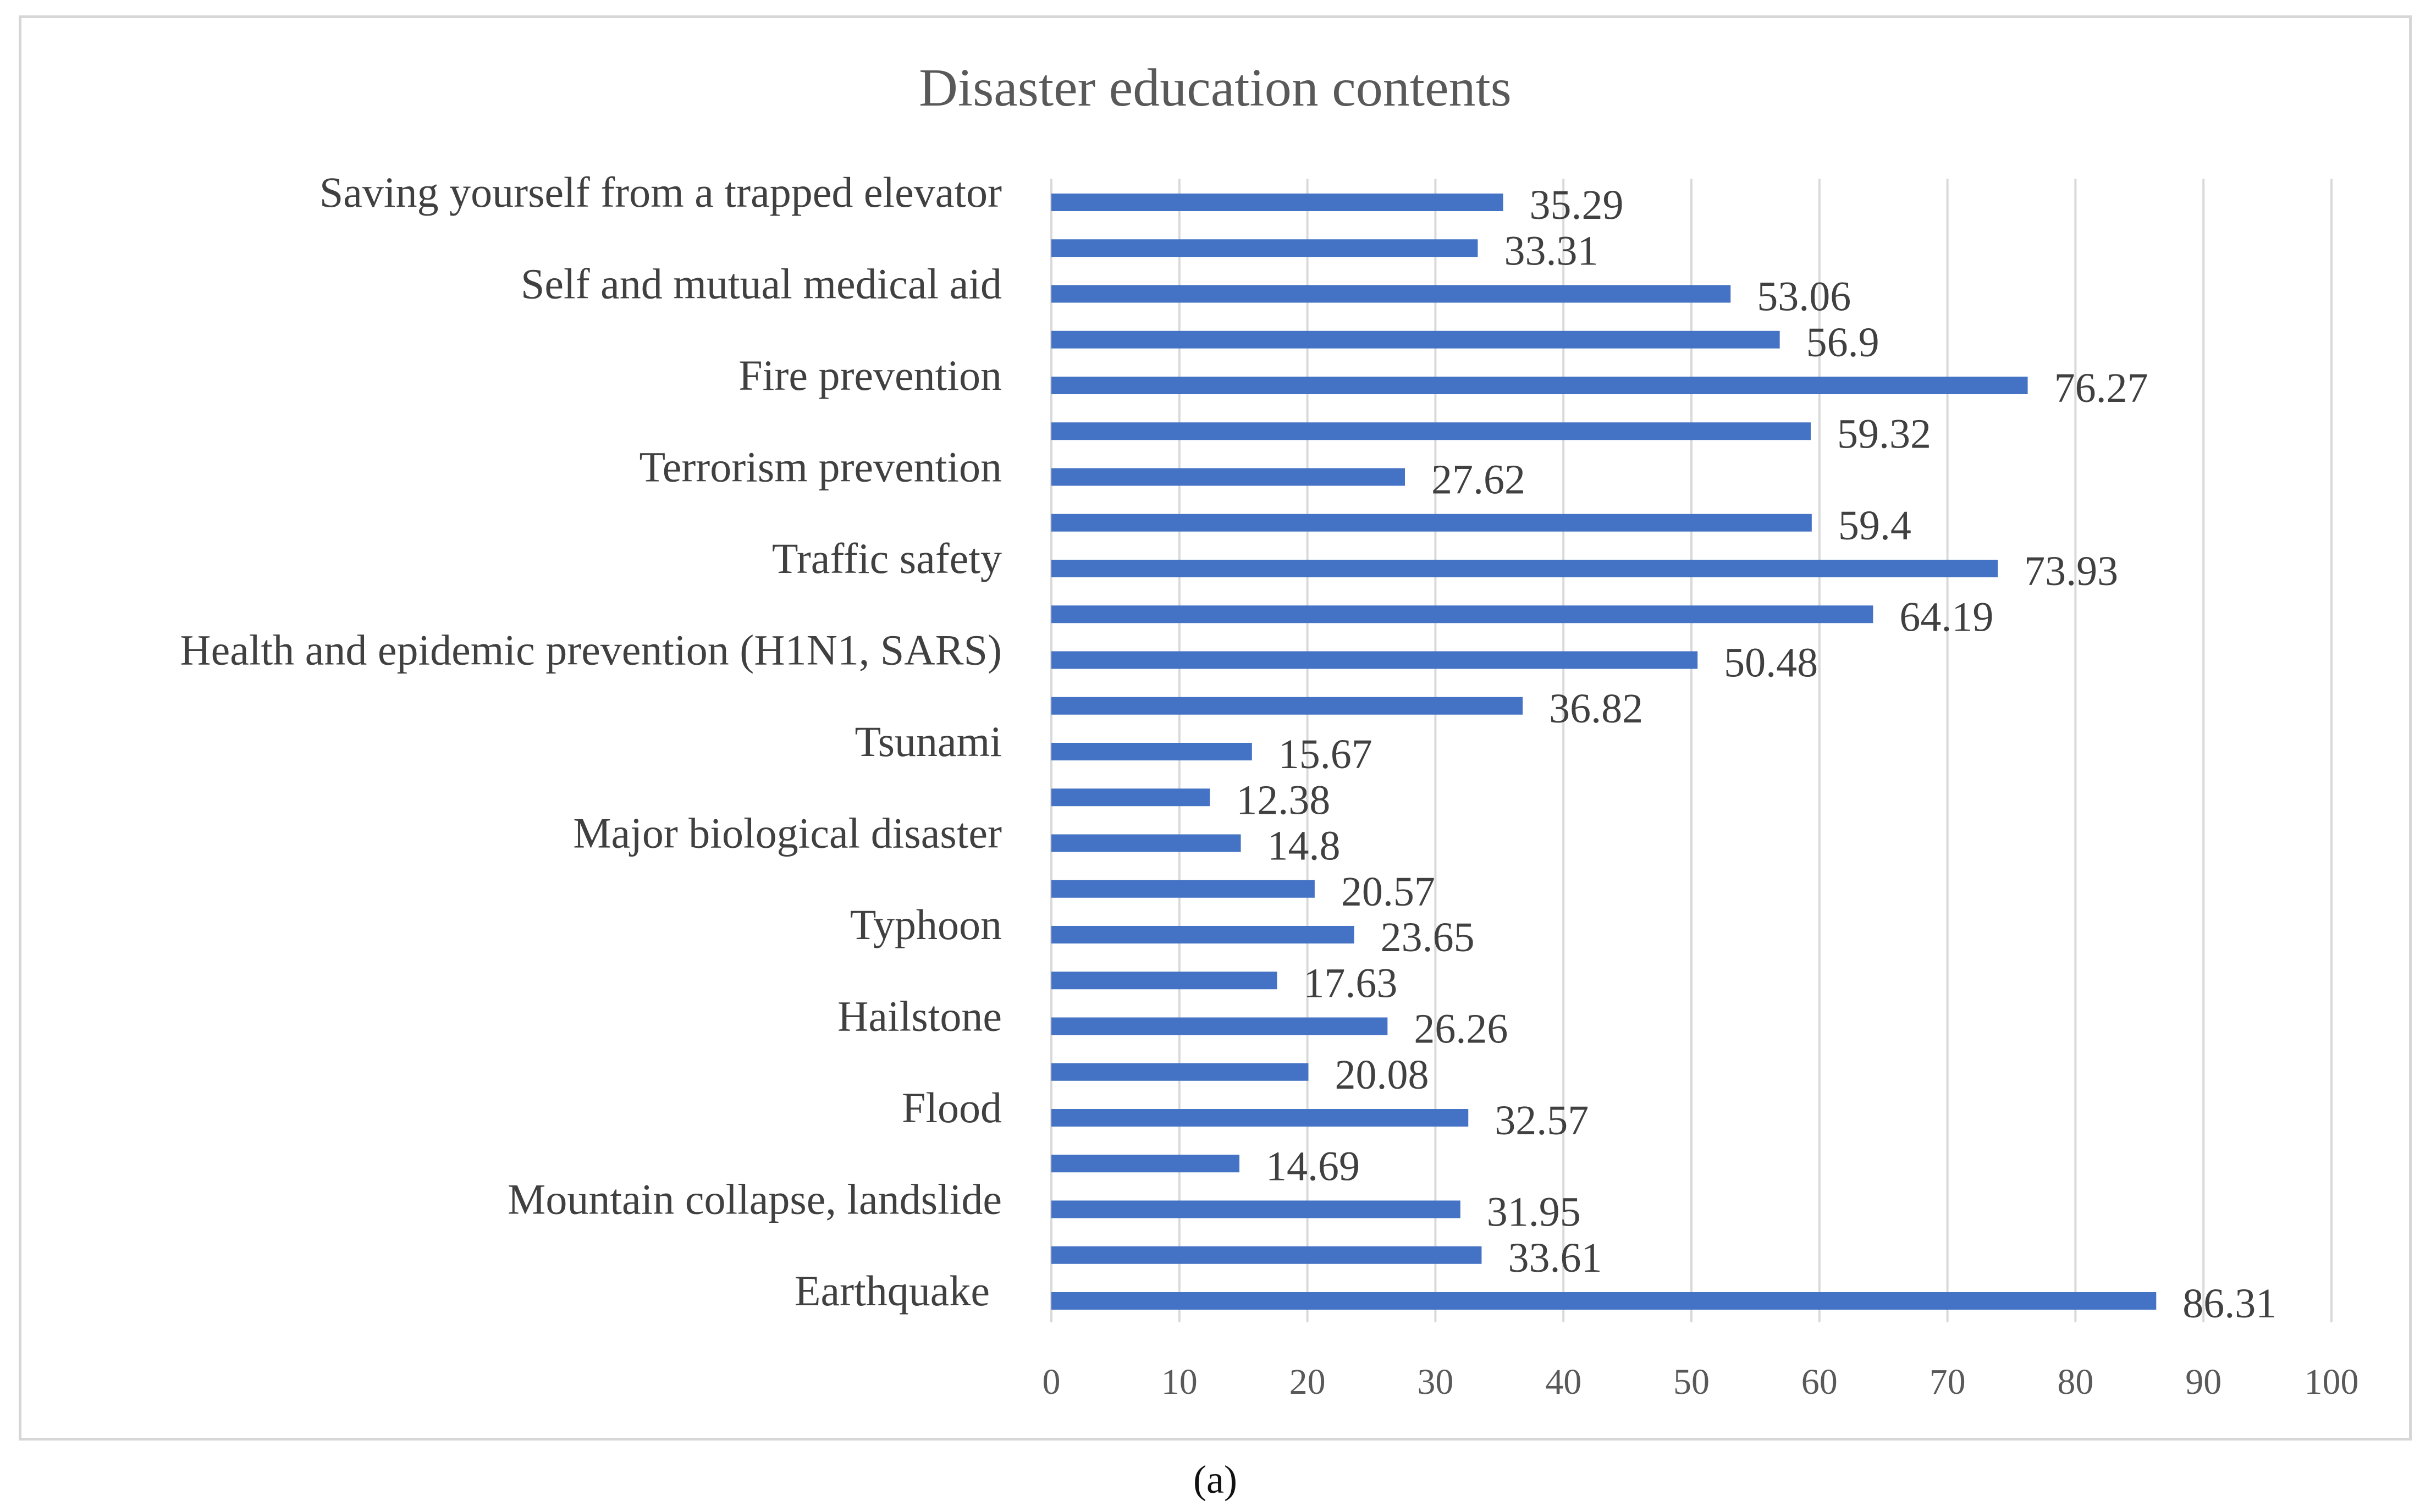 The height and width of the screenshot is (1512, 2431). What do you see at coordinates (1555, 1258) in the screenshot?
I see `value-label-24: 33.61` at bounding box center [1555, 1258].